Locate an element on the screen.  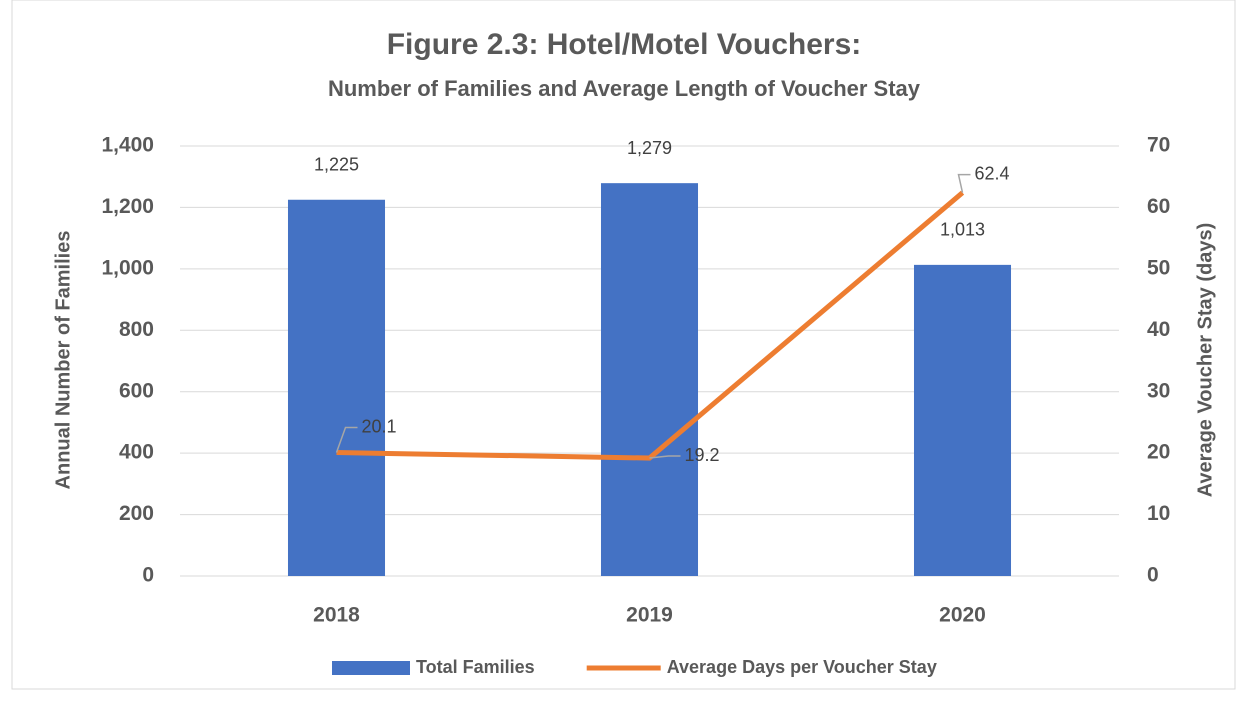
y2-tick-label: 20 is located at coordinates (1158, 452).